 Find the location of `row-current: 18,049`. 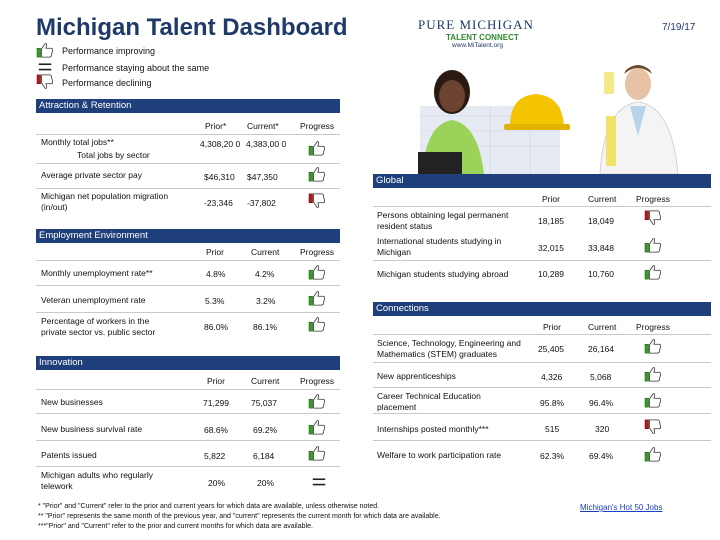

row-current: 18,049 is located at coordinates (601, 221).